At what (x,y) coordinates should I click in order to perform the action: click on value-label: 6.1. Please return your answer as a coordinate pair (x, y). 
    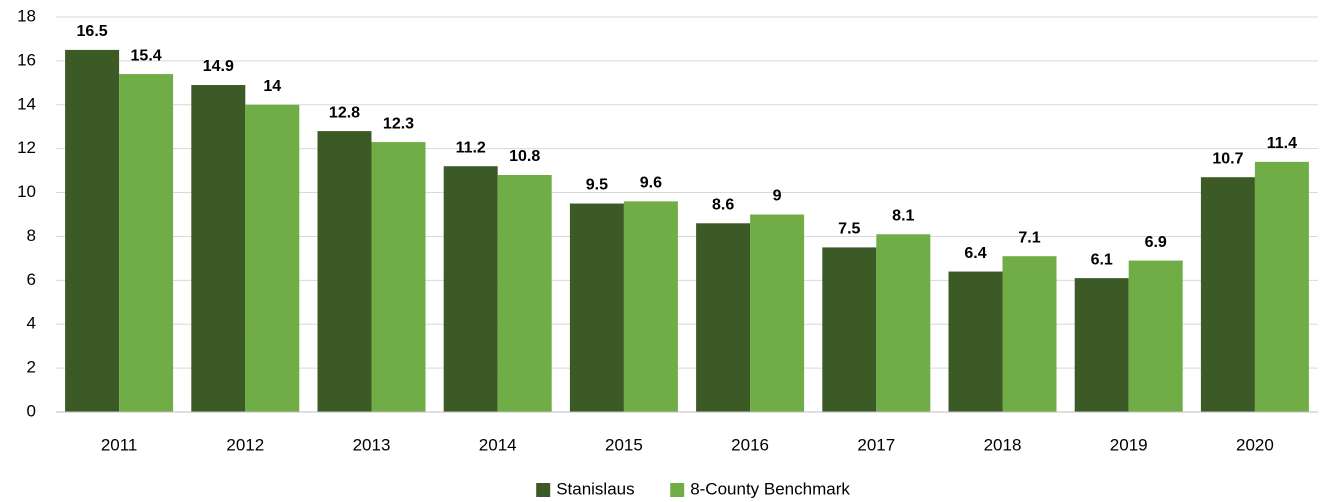
    Looking at the image, I should click on (1102, 259).